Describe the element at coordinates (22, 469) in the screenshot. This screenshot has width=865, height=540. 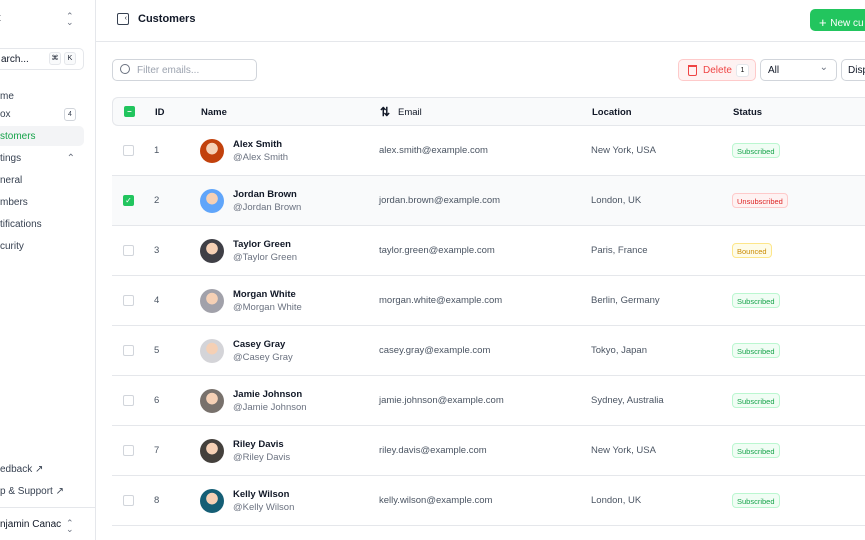
I see `feedback-link: edback ↗` at that location.